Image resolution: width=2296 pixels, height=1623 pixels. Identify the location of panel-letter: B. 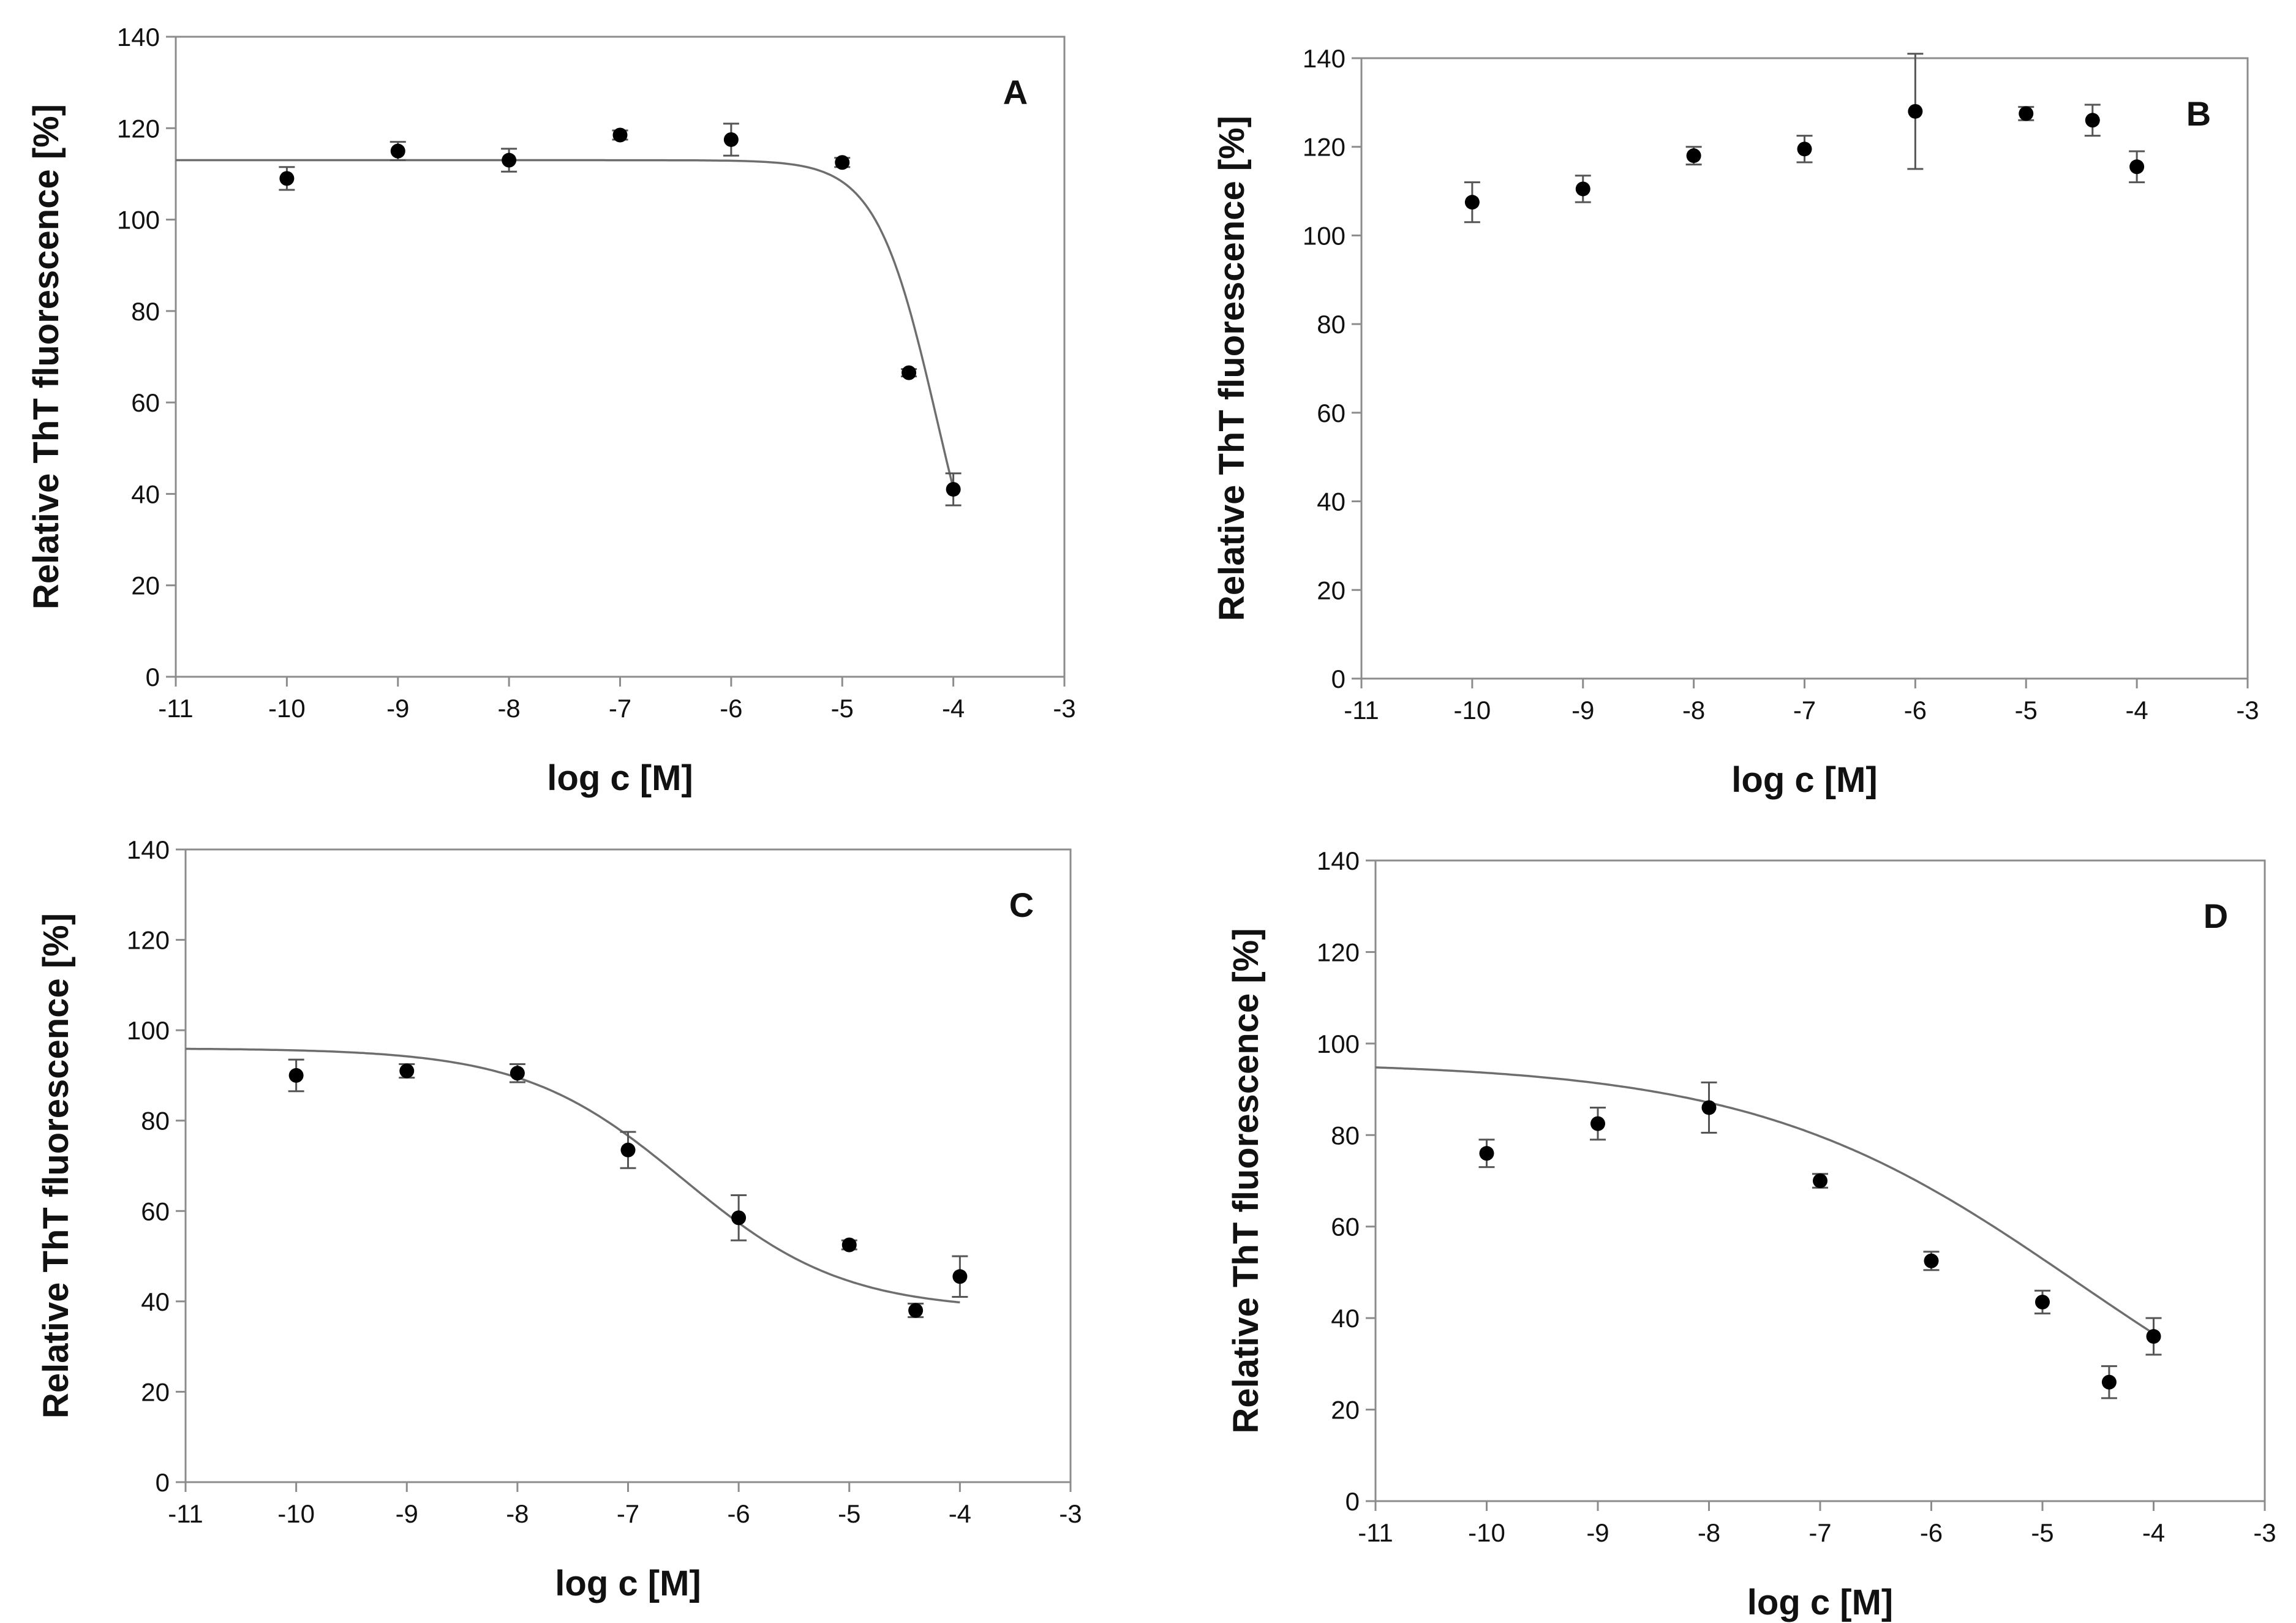
(2199, 113).